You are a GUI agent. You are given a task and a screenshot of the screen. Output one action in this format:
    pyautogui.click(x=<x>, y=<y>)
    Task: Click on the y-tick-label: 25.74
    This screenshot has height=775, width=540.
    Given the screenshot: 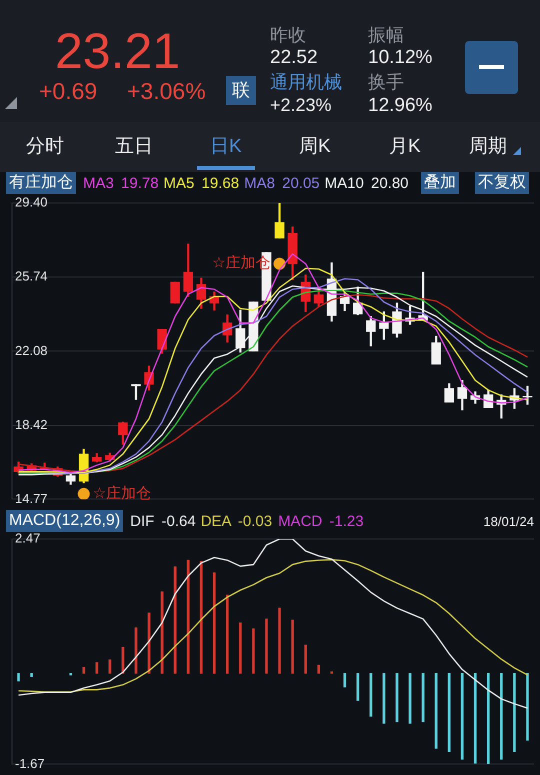 What is the action you would take?
    pyautogui.click(x=31, y=276)
    